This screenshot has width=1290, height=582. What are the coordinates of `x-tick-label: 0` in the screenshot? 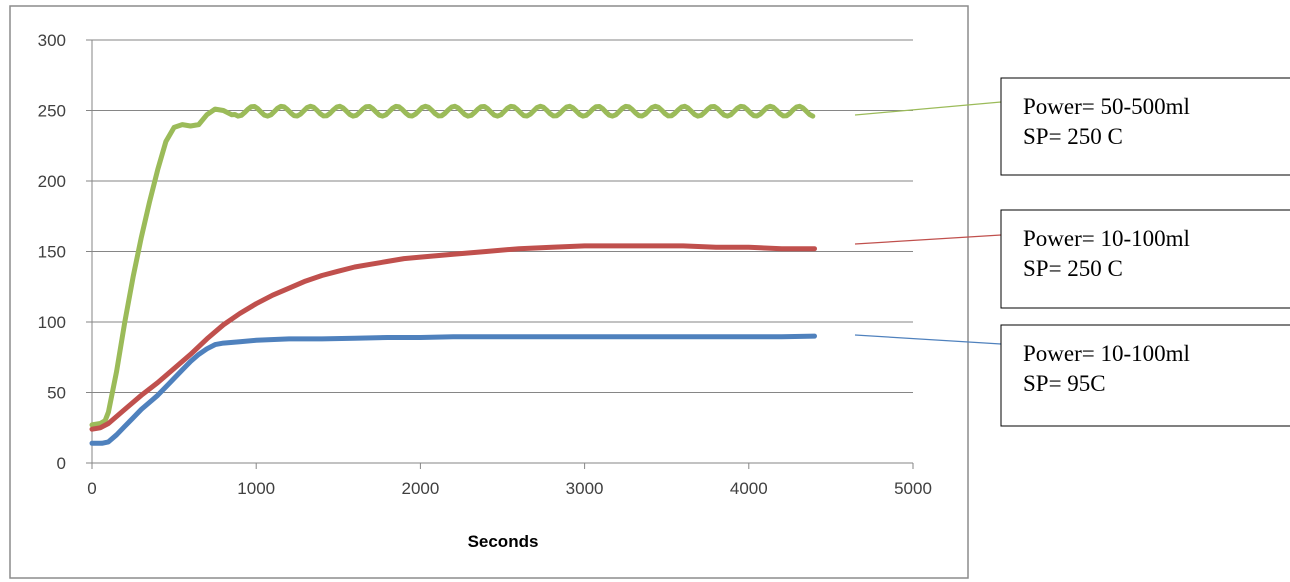 It's located at (91, 488).